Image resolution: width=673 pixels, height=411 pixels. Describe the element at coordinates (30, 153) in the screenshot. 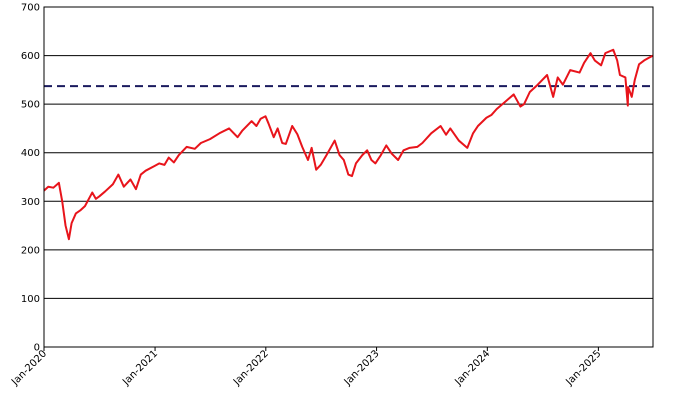

I see `y-tick-label-400: 400` at that location.